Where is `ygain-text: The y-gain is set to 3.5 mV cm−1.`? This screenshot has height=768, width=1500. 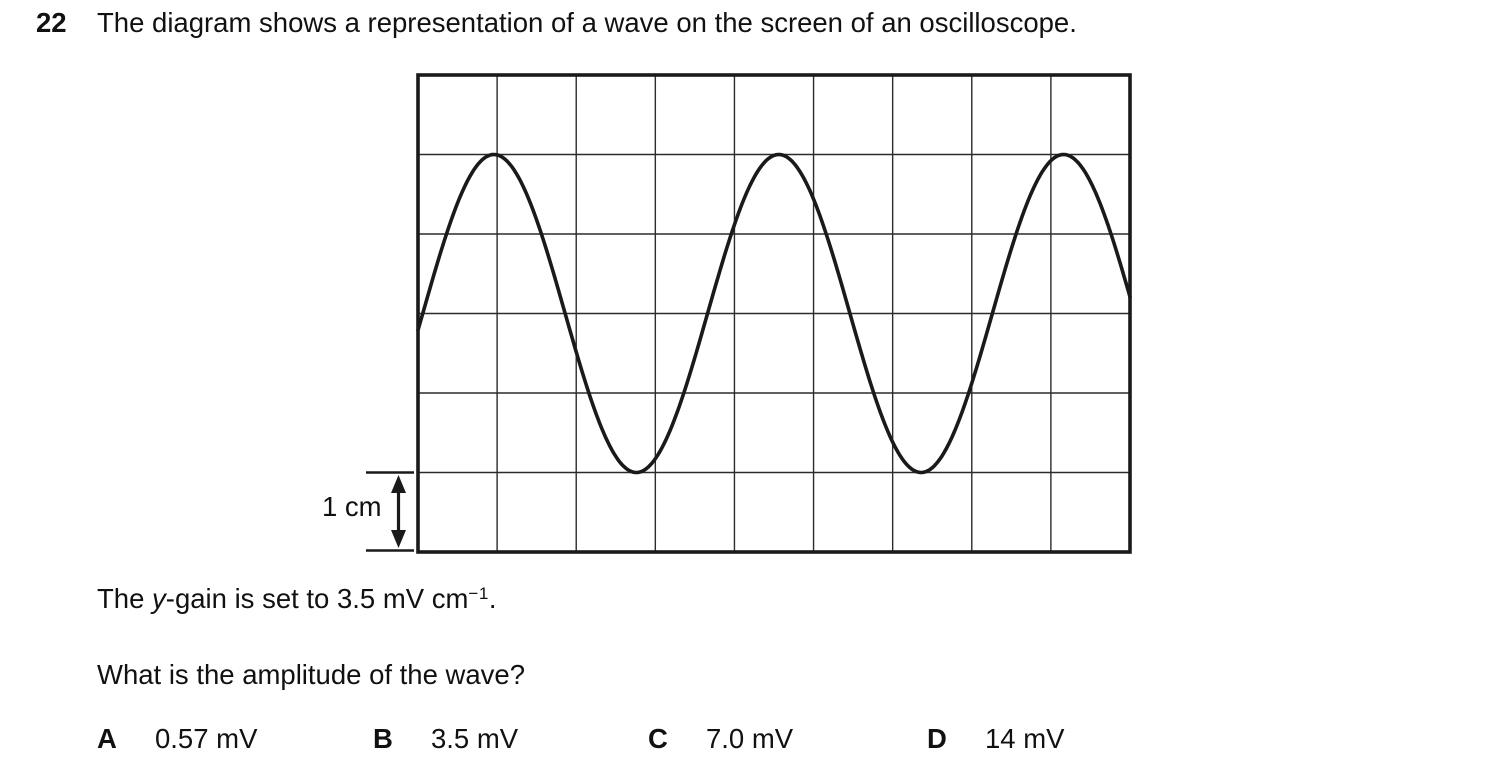 ygain-text: The y-gain is set to 3.5 mV cm−1. is located at coordinates (296, 598).